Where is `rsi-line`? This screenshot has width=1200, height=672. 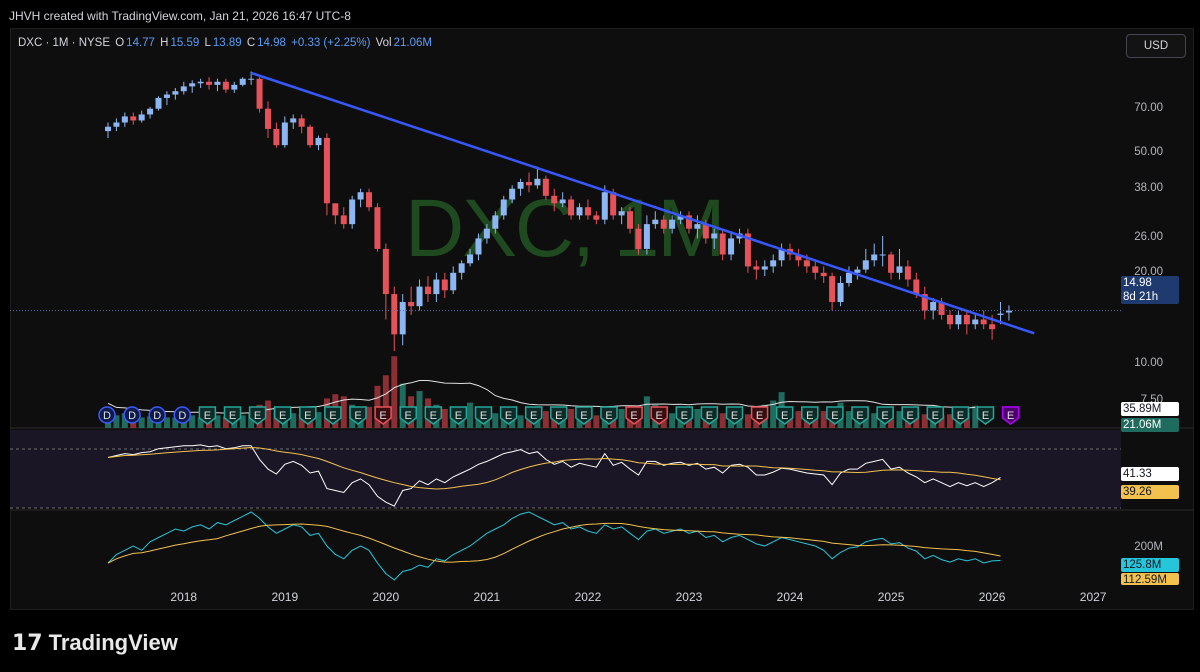
rsi-line is located at coordinates (554, 475).